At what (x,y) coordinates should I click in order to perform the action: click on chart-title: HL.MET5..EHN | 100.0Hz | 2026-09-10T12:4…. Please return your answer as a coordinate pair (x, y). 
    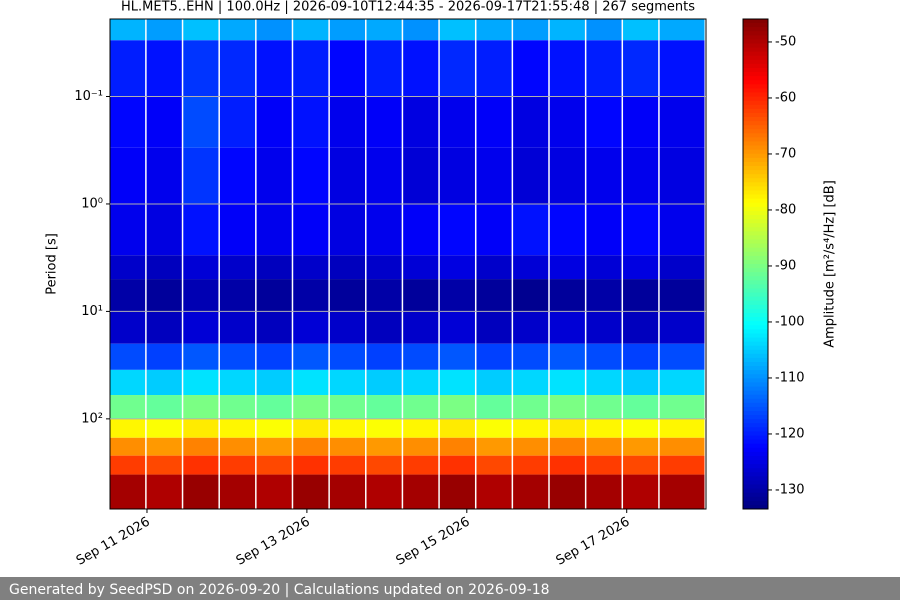
    Looking at the image, I should click on (408, 7).